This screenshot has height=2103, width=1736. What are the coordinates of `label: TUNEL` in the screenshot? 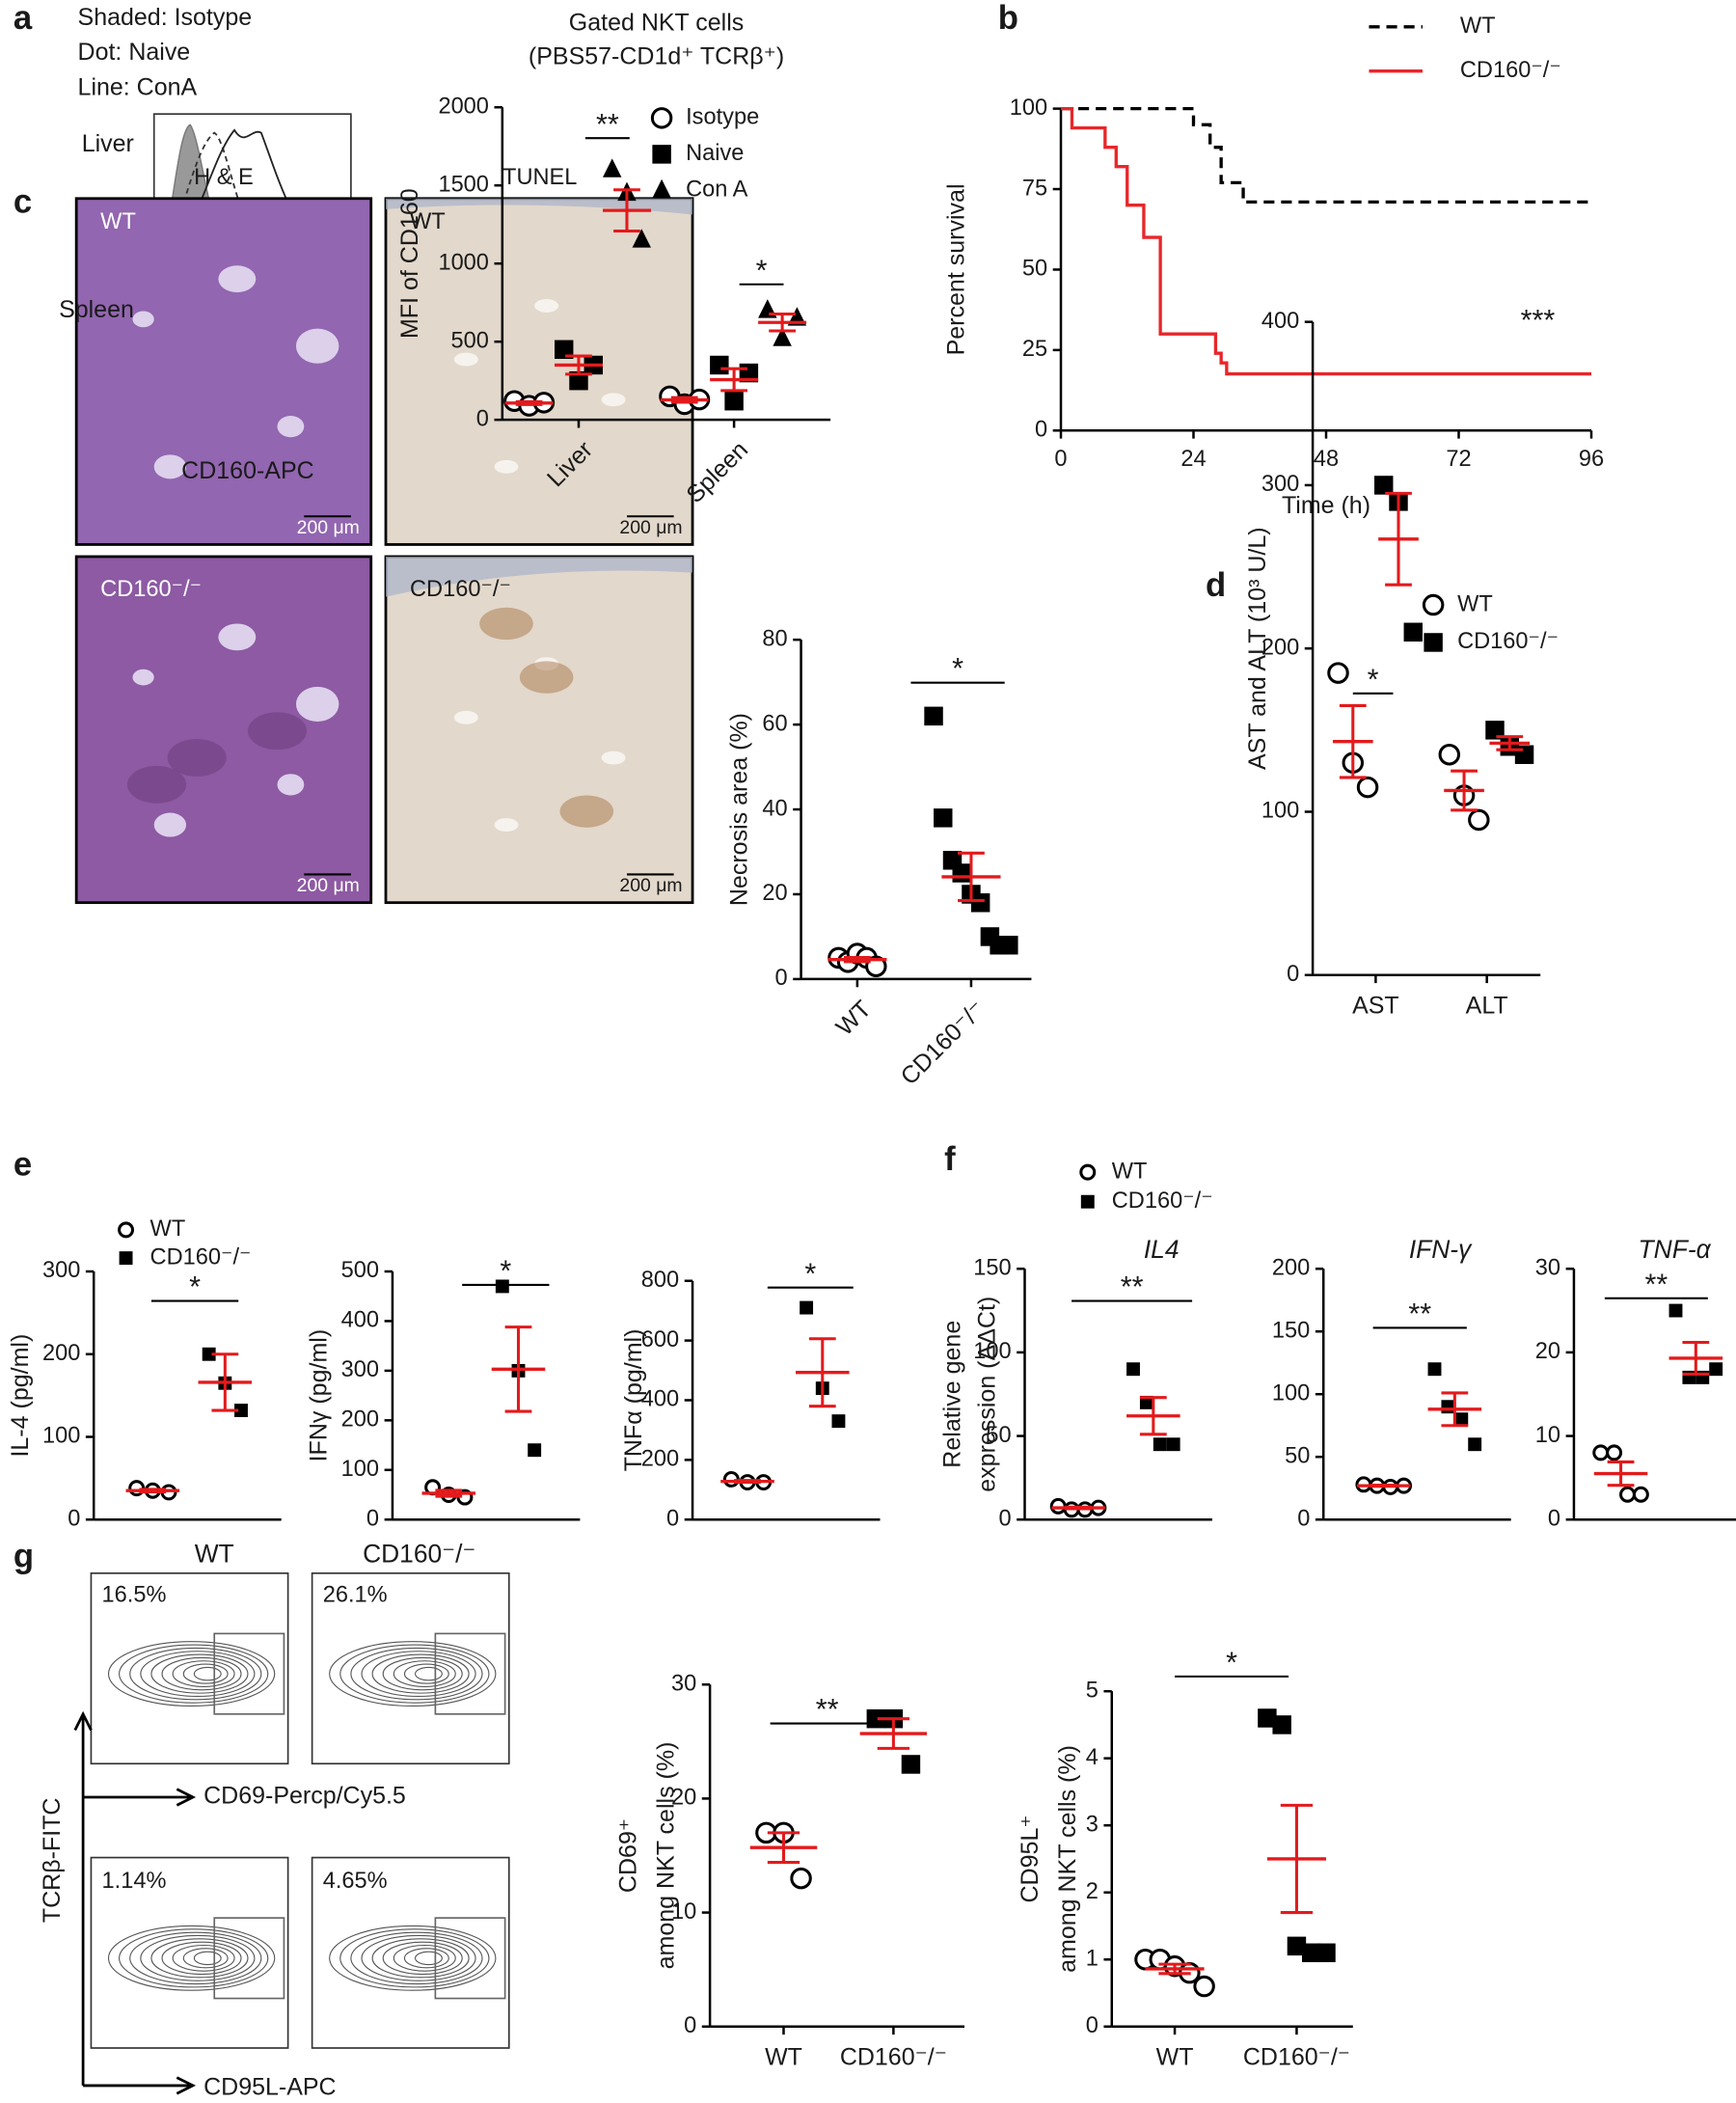 It's located at (539, 177).